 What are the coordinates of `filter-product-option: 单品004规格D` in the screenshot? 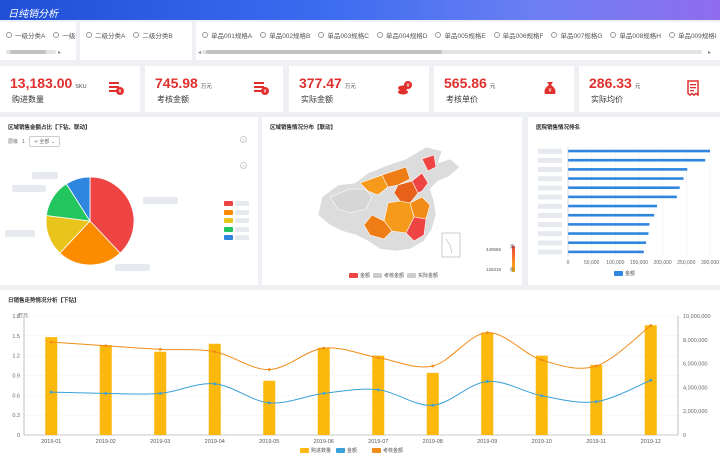 It's located at (401, 35).